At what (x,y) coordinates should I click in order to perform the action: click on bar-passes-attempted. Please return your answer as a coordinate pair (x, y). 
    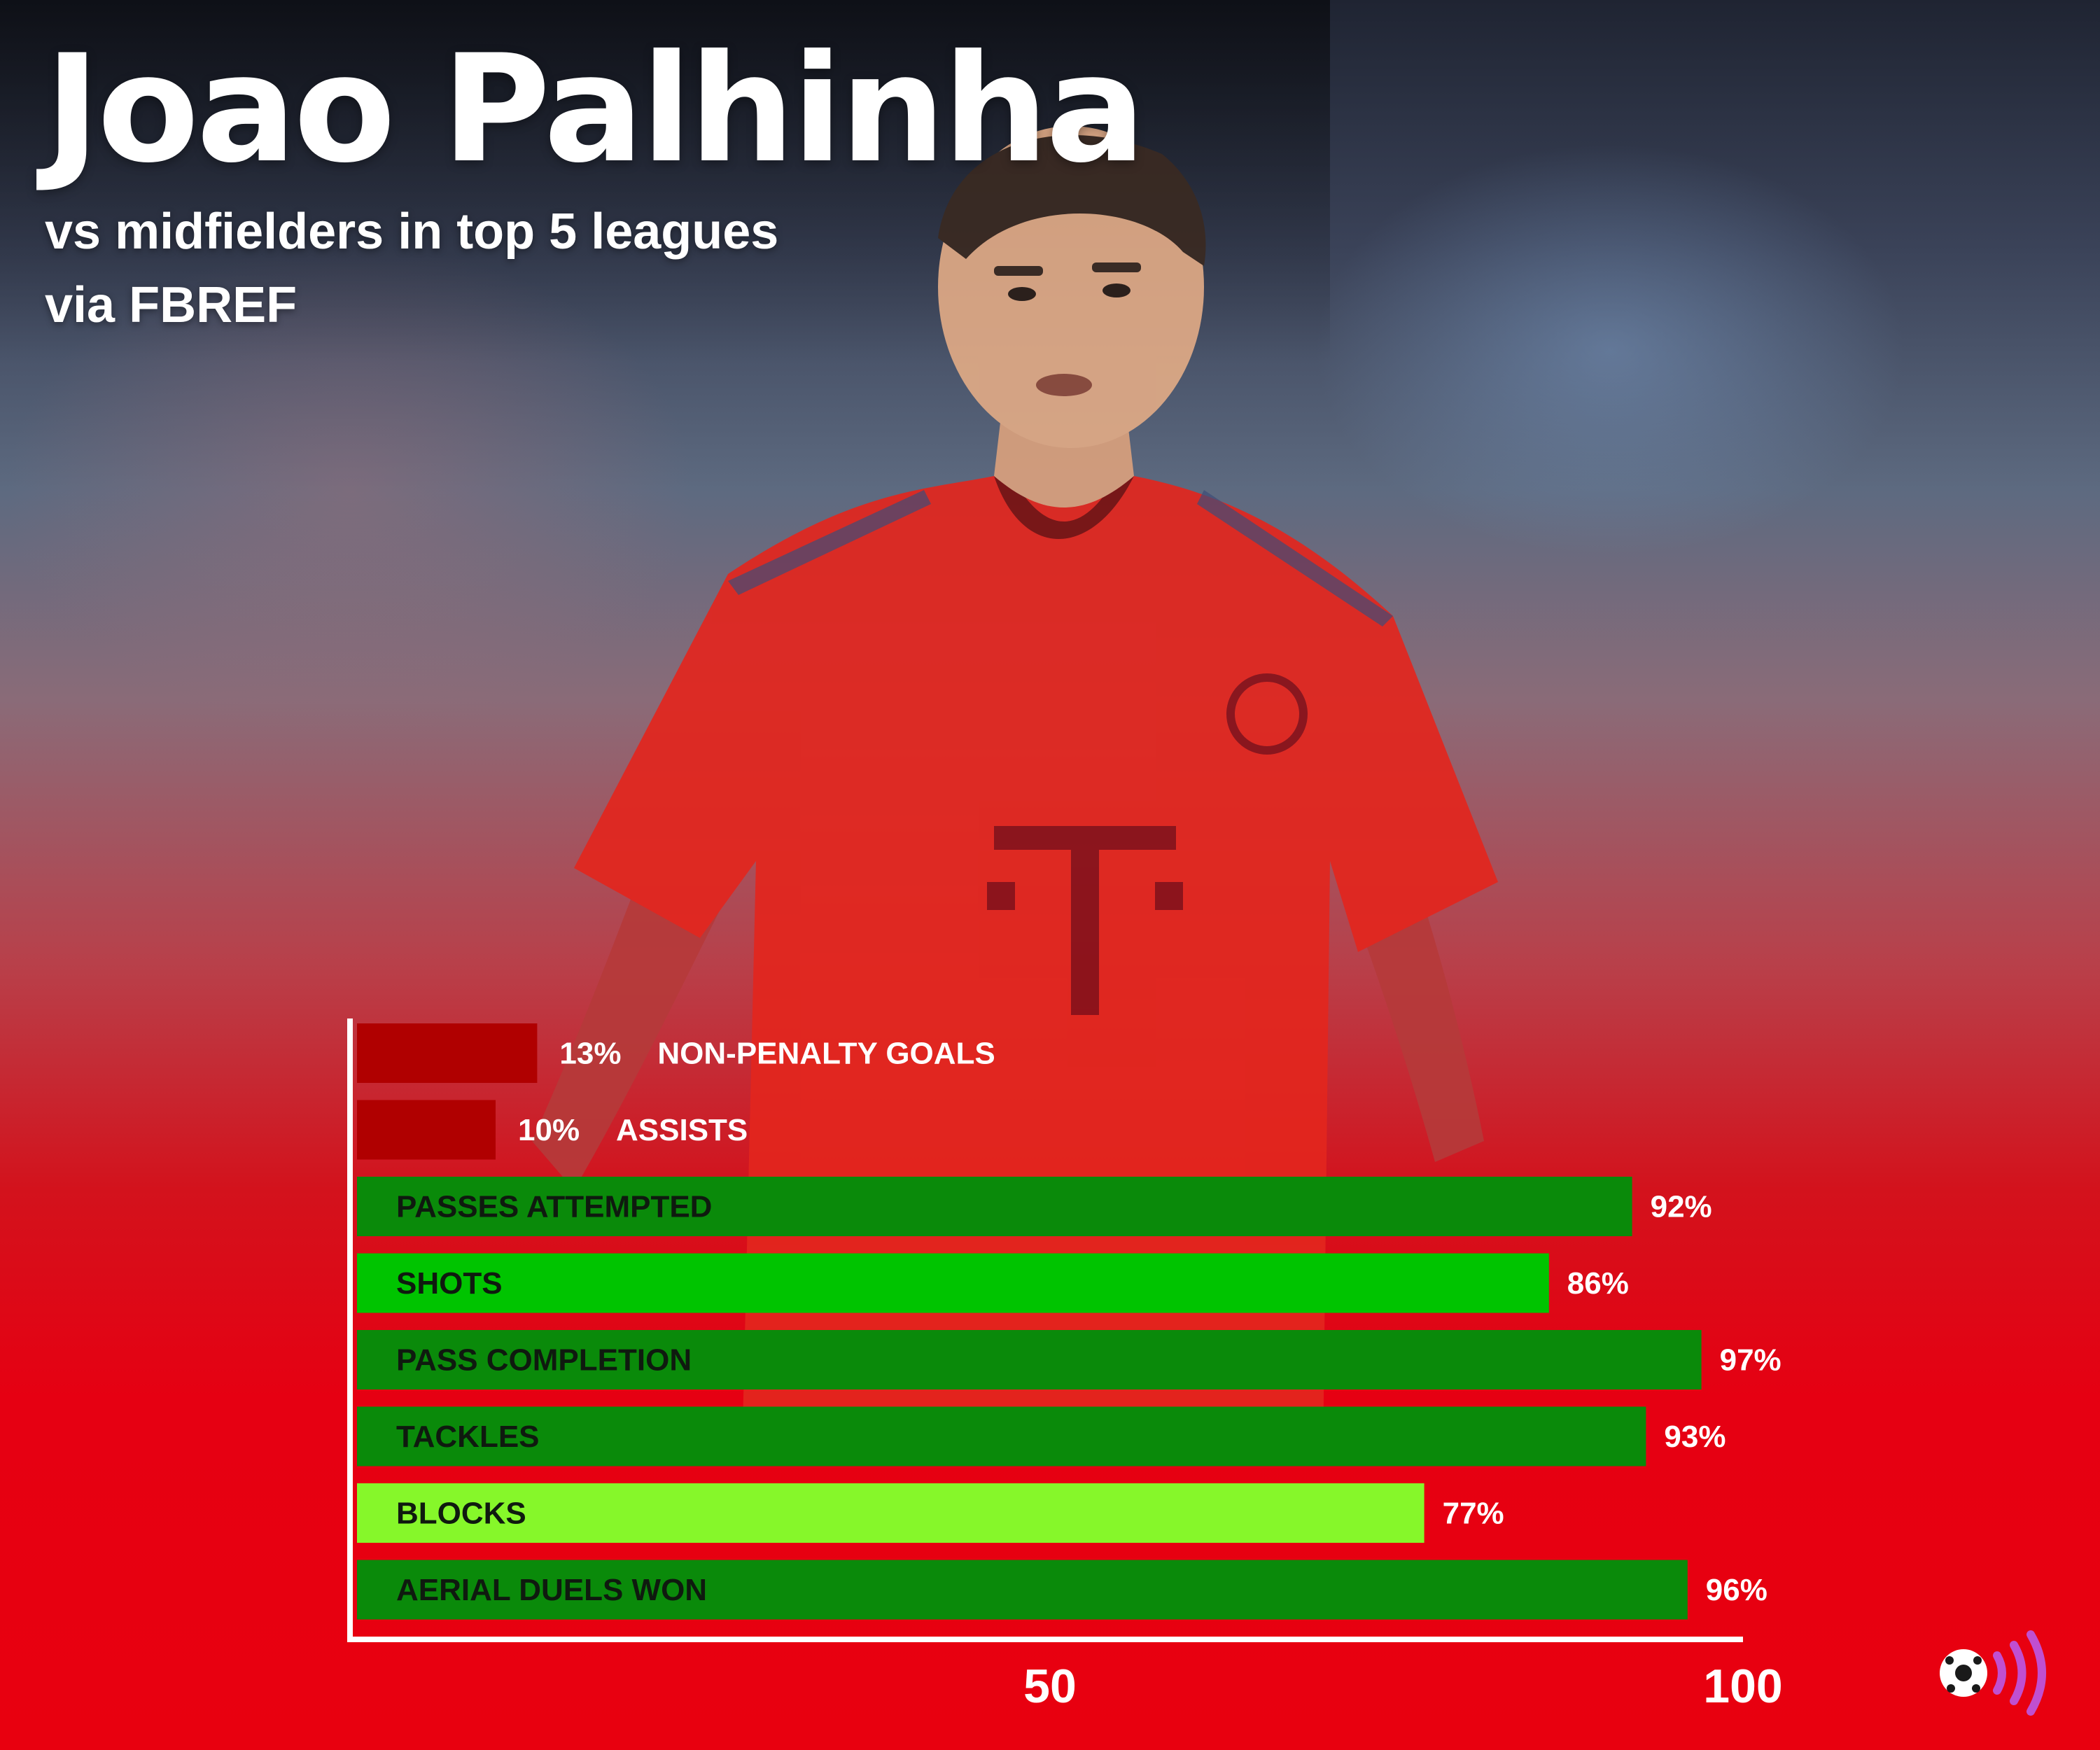
    Looking at the image, I should click on (994, 1206).